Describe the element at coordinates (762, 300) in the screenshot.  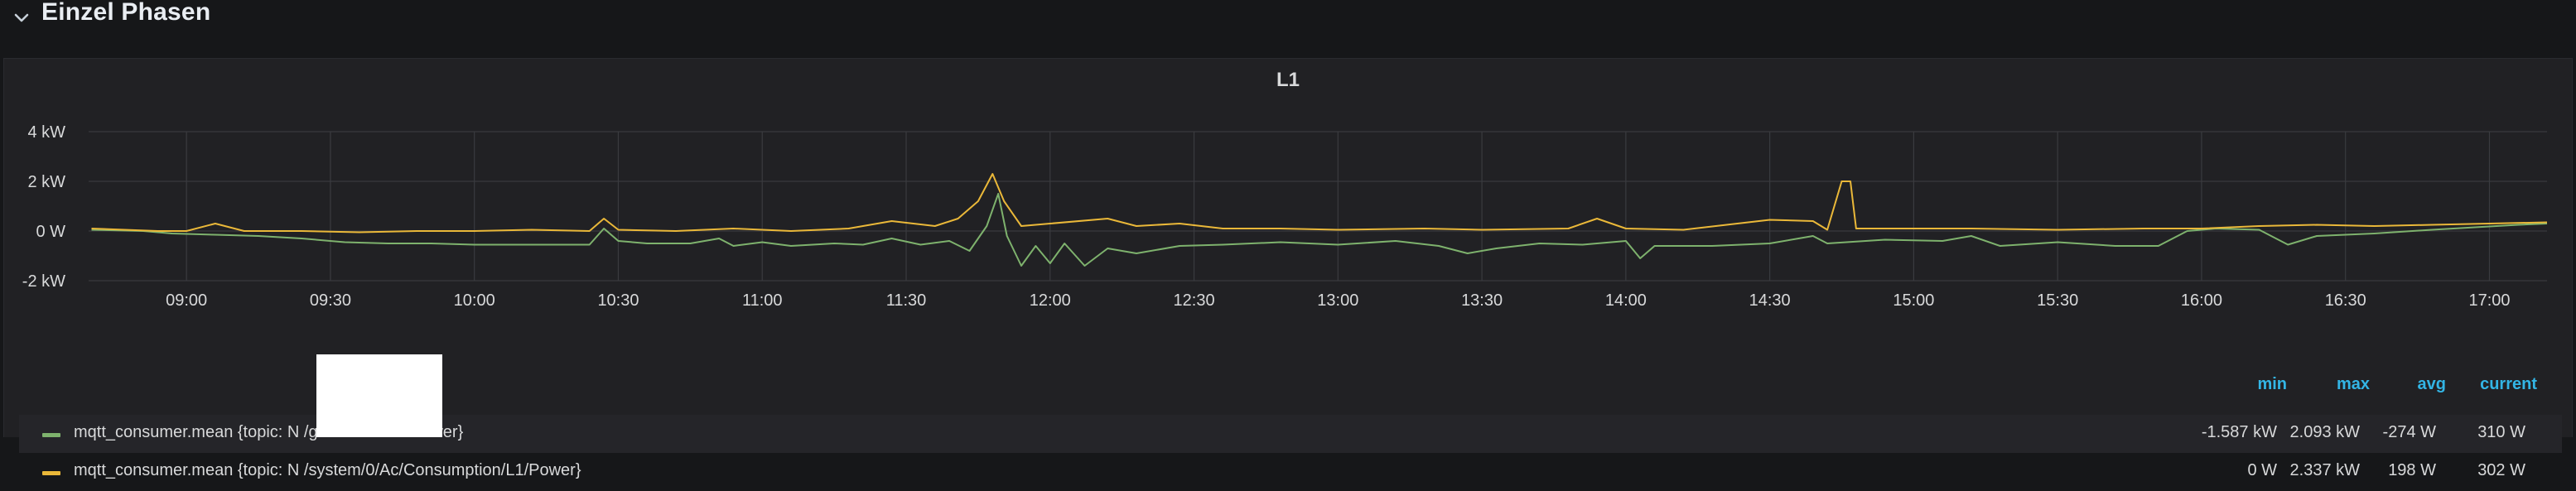
I see `x-tick-label: 11:00` at that location.